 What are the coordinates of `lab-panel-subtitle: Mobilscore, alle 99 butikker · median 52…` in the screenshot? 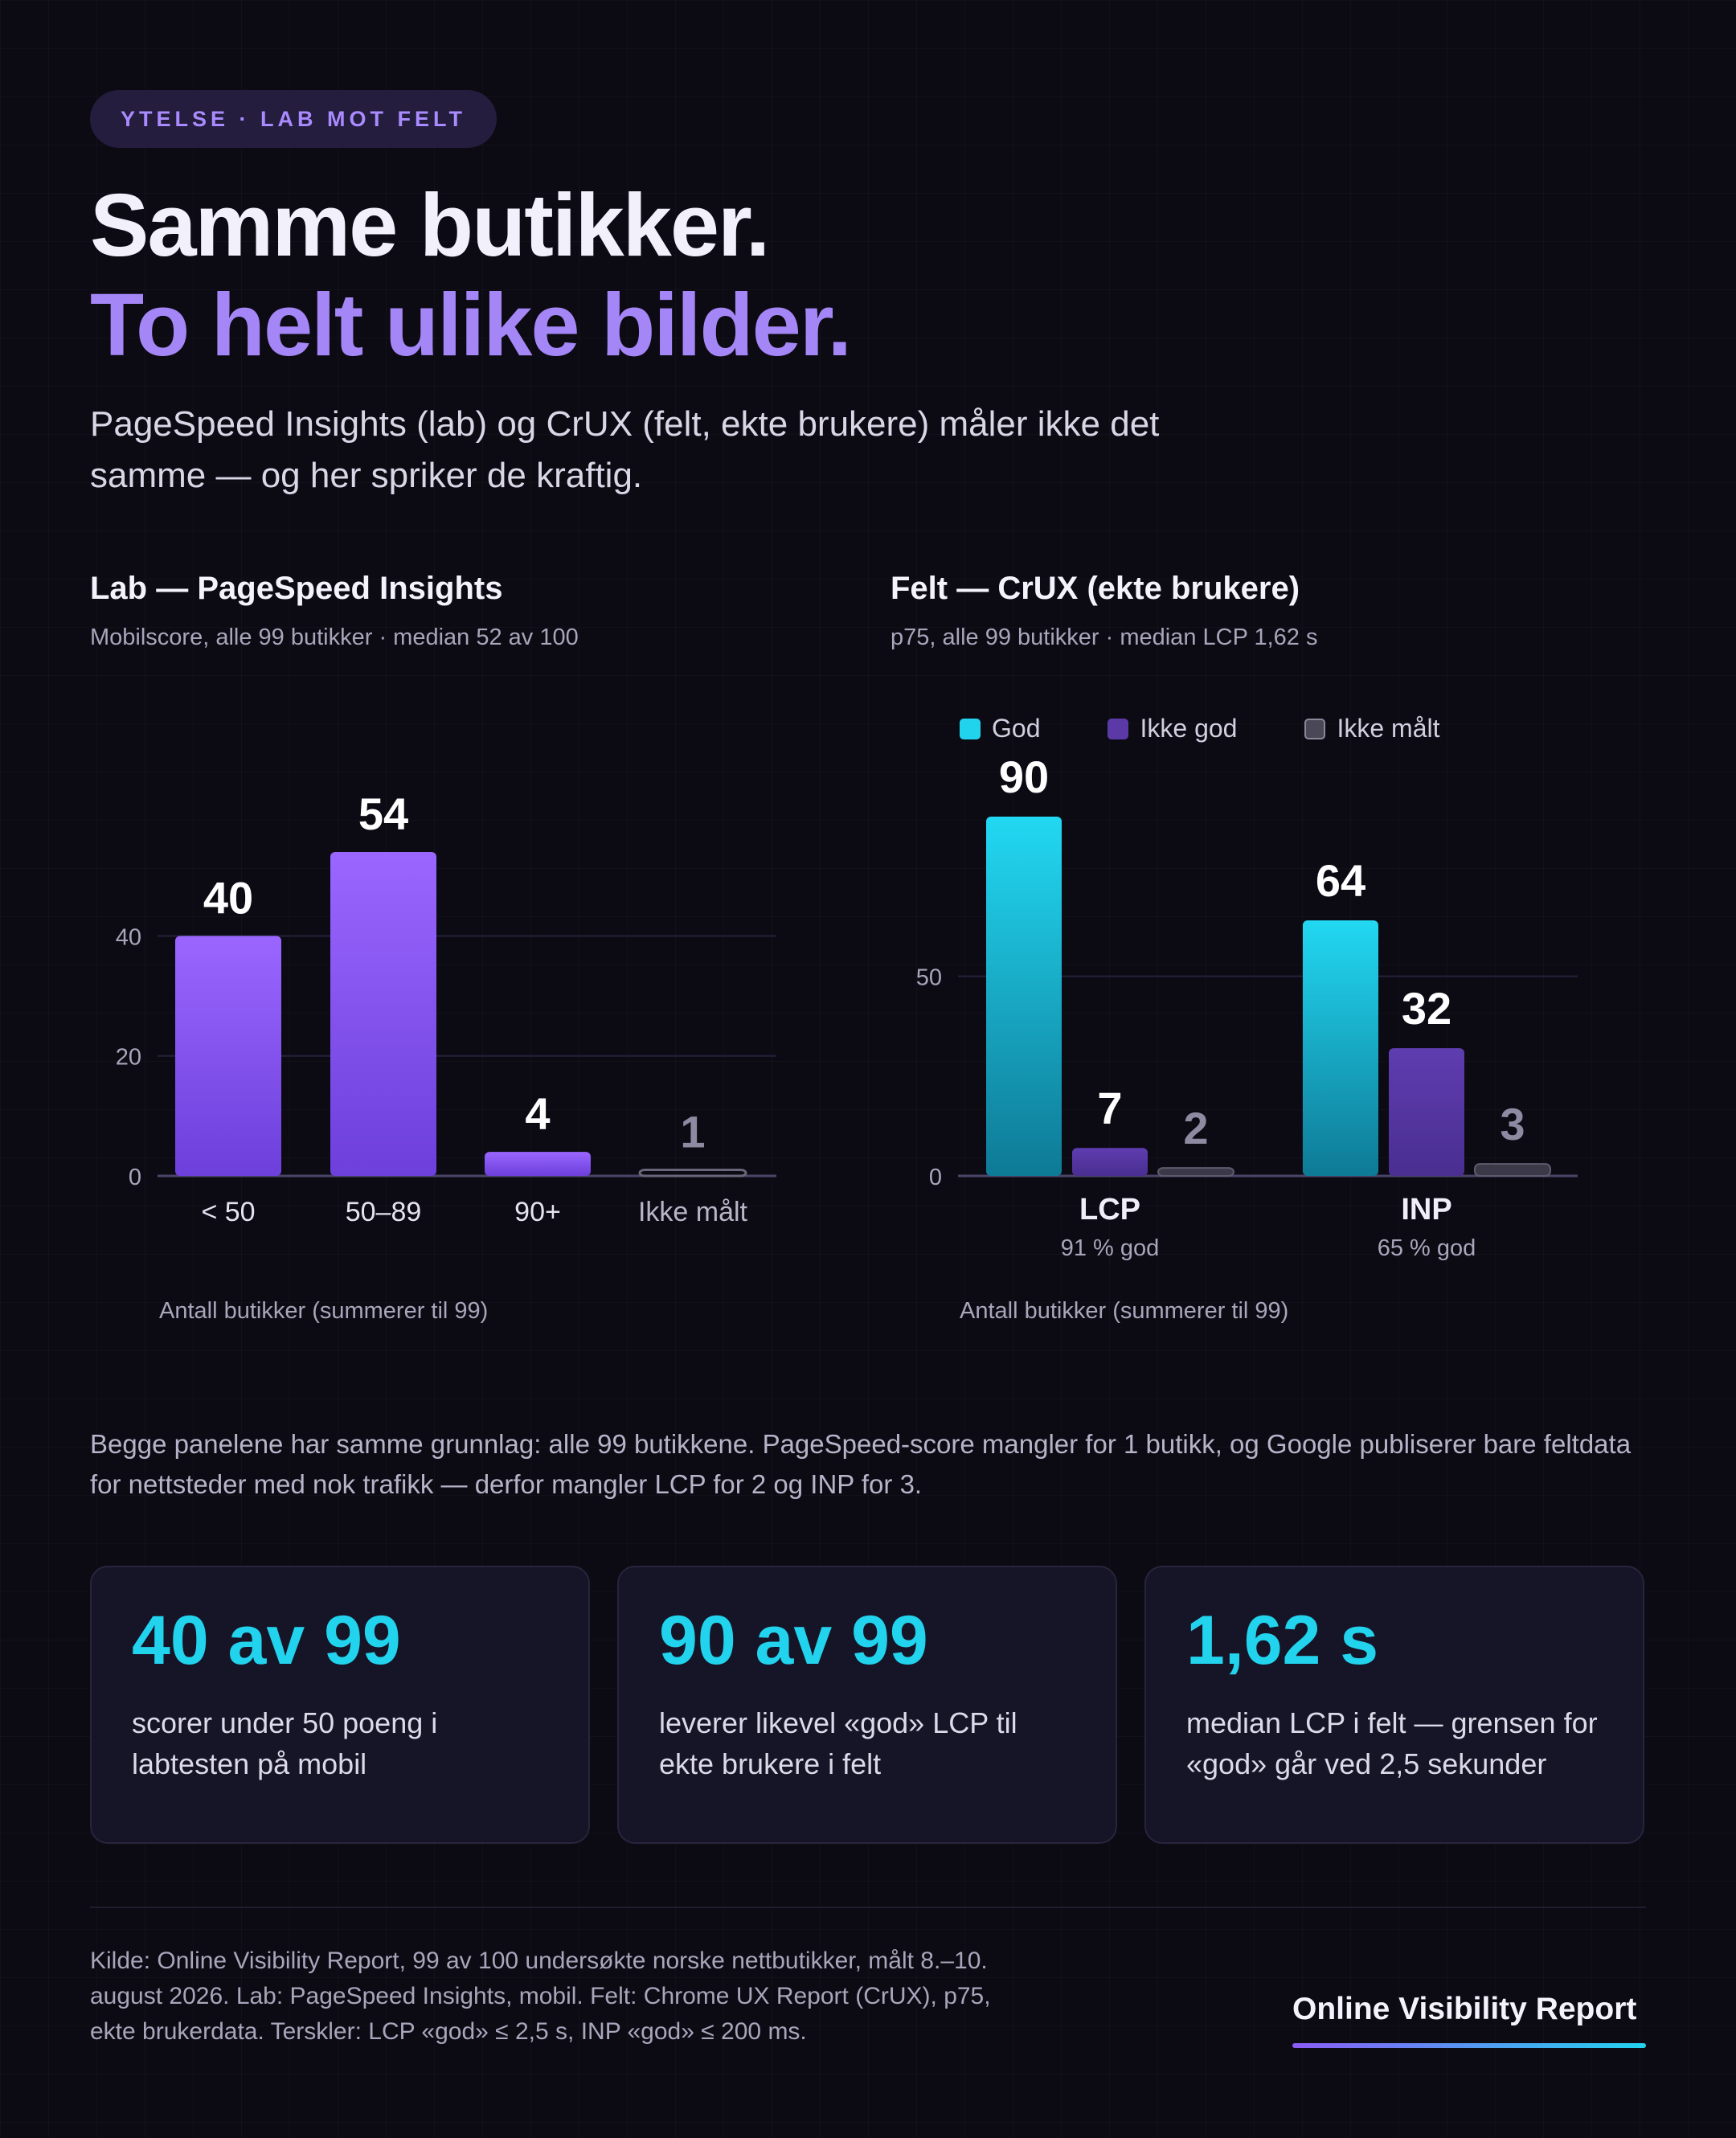 It's located at (334, 637).